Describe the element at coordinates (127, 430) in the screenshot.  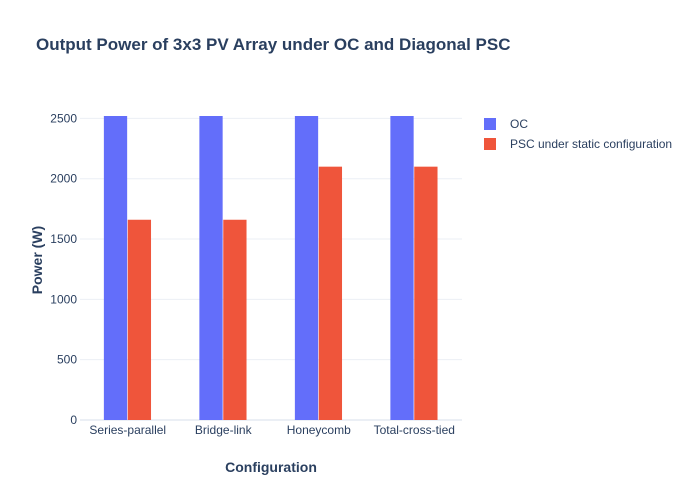
I see `x-tick-label: Series-parallel` at that location.